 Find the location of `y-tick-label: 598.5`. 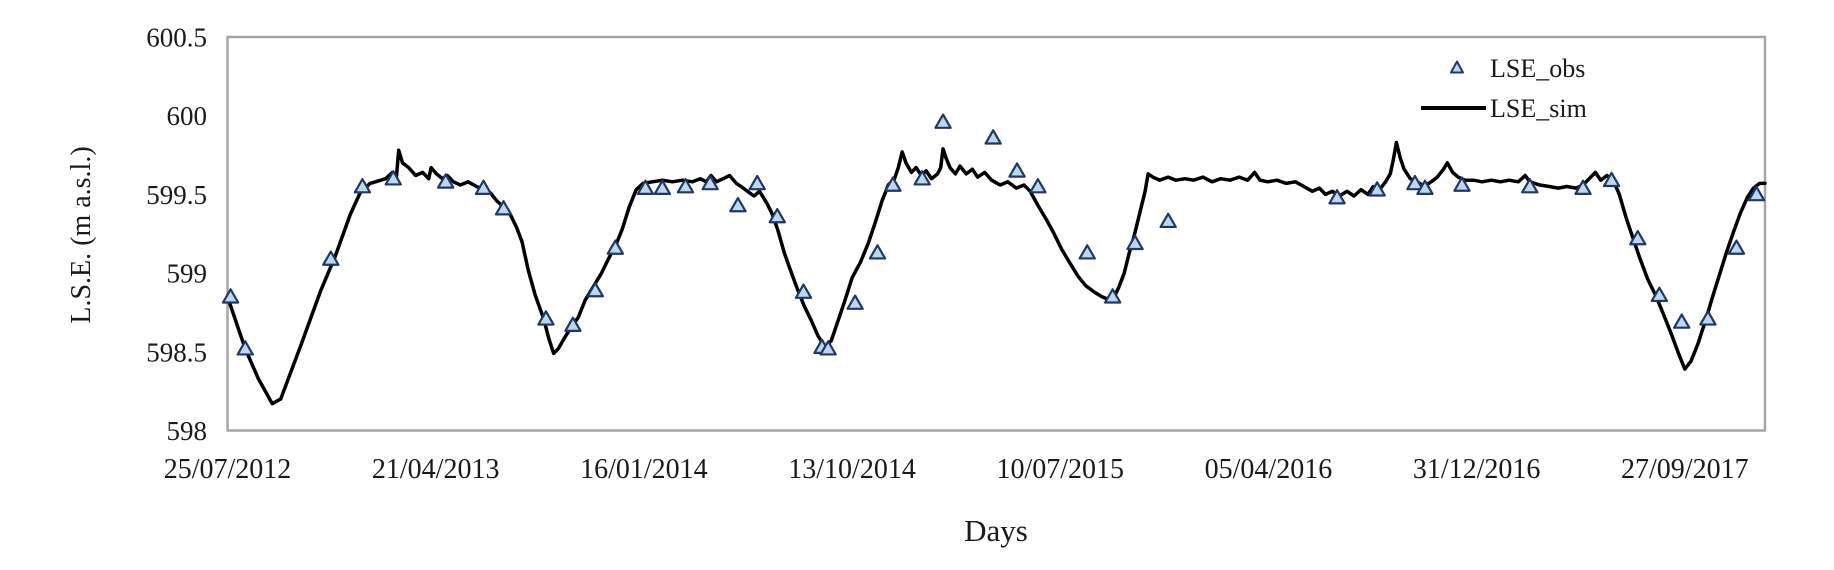

y-tick-label: 598.5 is located at coordinates (176, 352).